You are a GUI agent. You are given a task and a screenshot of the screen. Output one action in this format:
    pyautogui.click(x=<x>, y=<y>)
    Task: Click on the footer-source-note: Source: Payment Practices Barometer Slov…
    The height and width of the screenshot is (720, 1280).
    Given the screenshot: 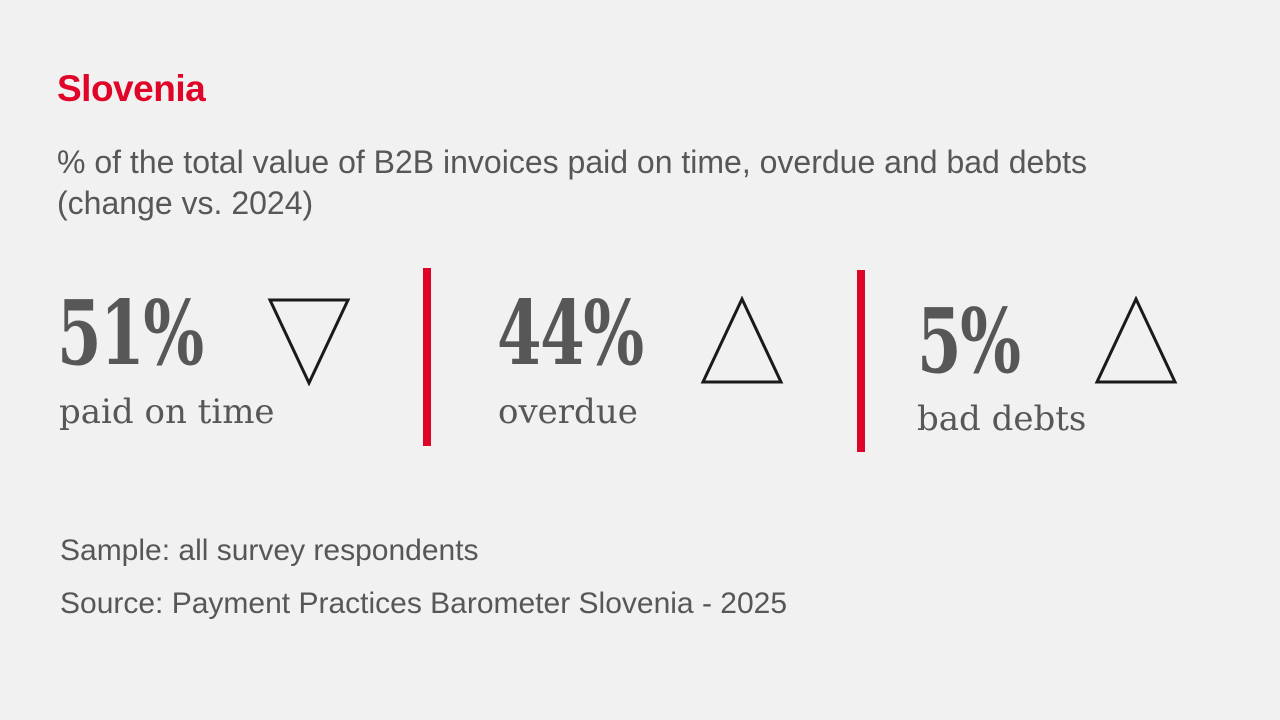 What is the action you would take?
    pyautogui.click(x=424, y=603)
    